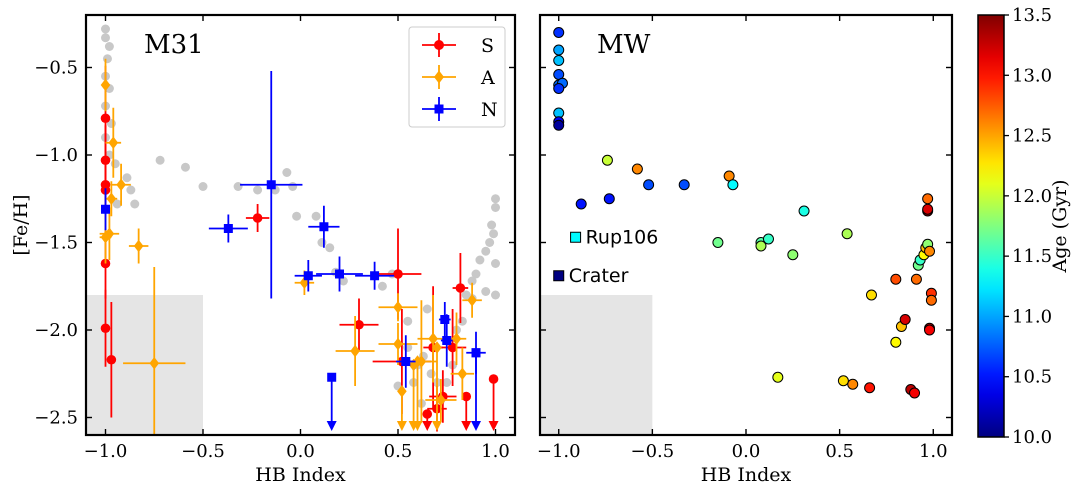 The width and height of the screenshot is (1074, 487). Describe the element at coordinates (56, 243) in the screenshot. I see `y-tick-label: −1.5` at that location.